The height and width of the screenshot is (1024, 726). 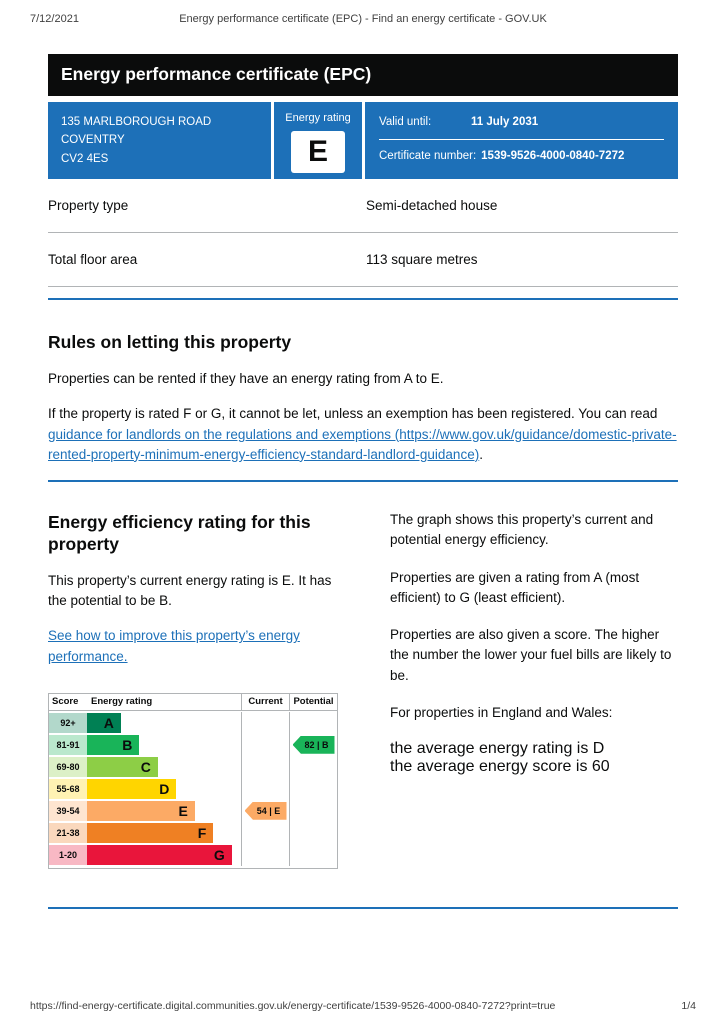 What do you see at coordinates (265, 701) in the screenshot?
I see `chart-column-current: Current` at bounding box center [265, 701].